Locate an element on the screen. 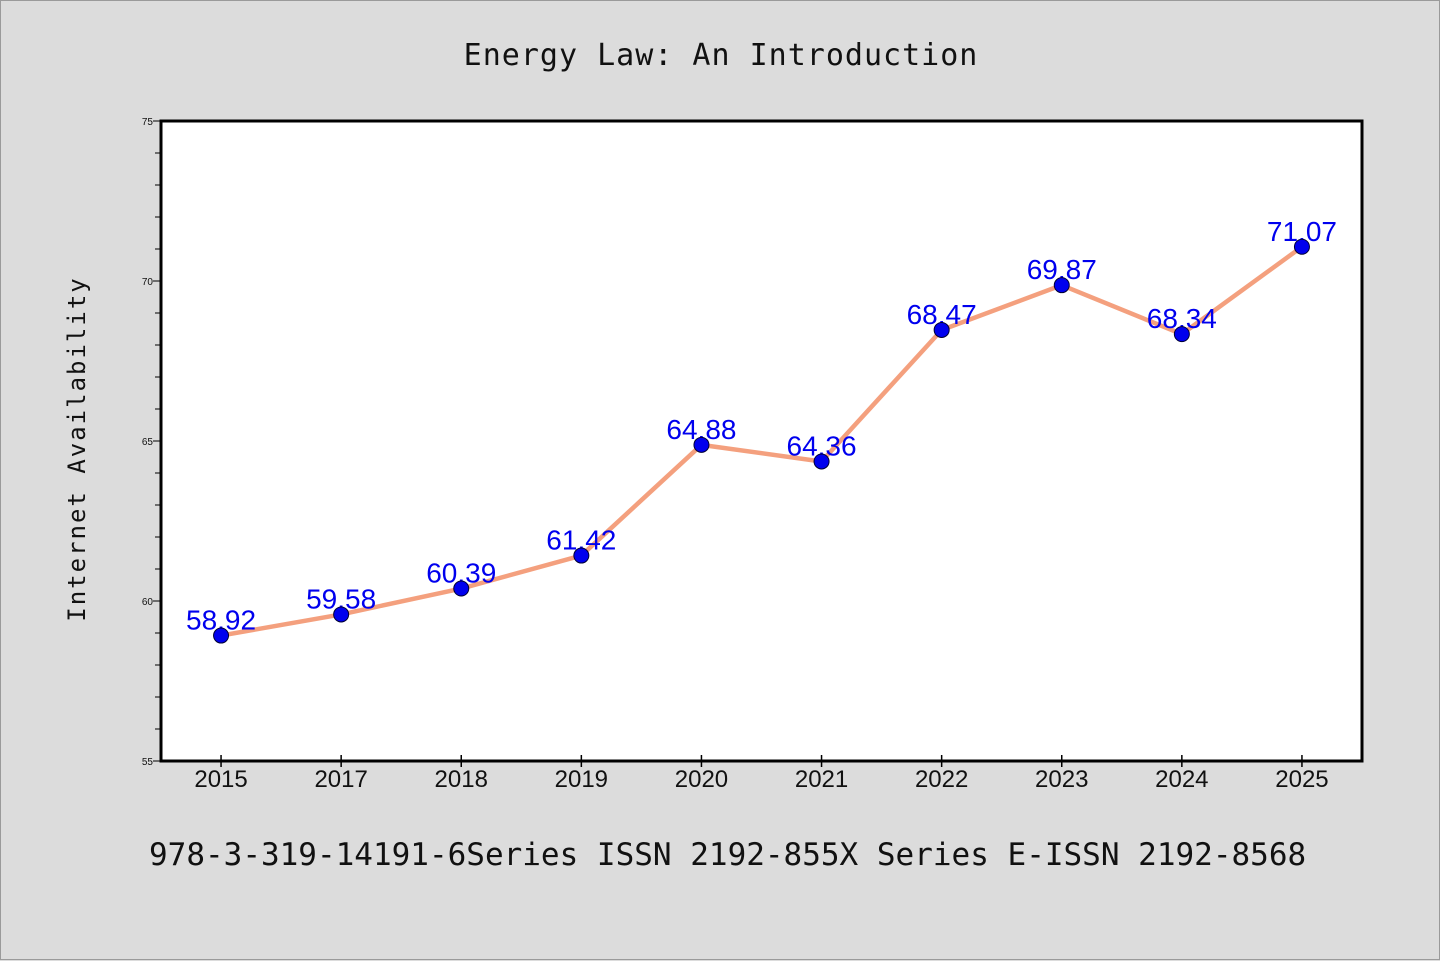 The width and height of the screenshot is (1440, 961). x-tick-label: 2015 is located at coordinates (220, 779).